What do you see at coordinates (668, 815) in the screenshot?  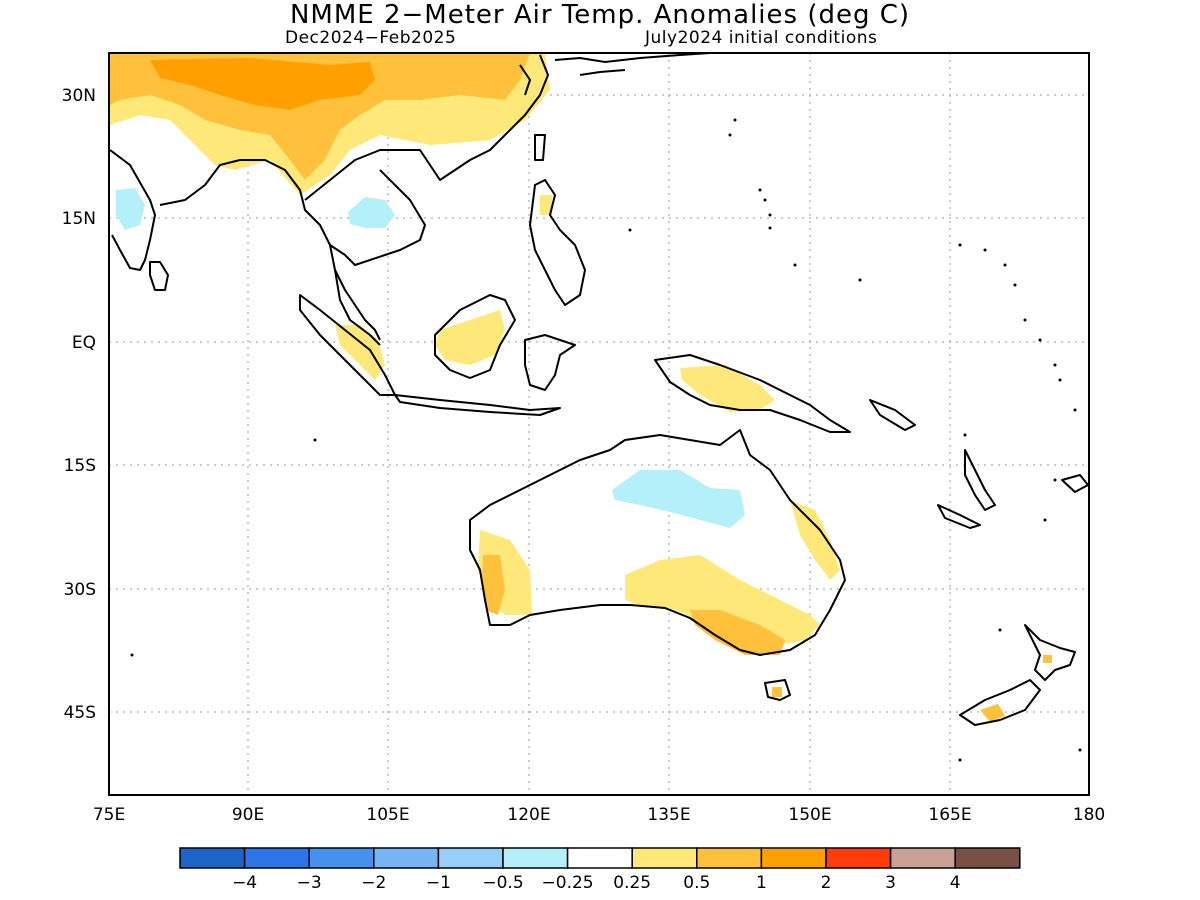 I see `x-tick-label: 135E` at bounding box center [668, 815].